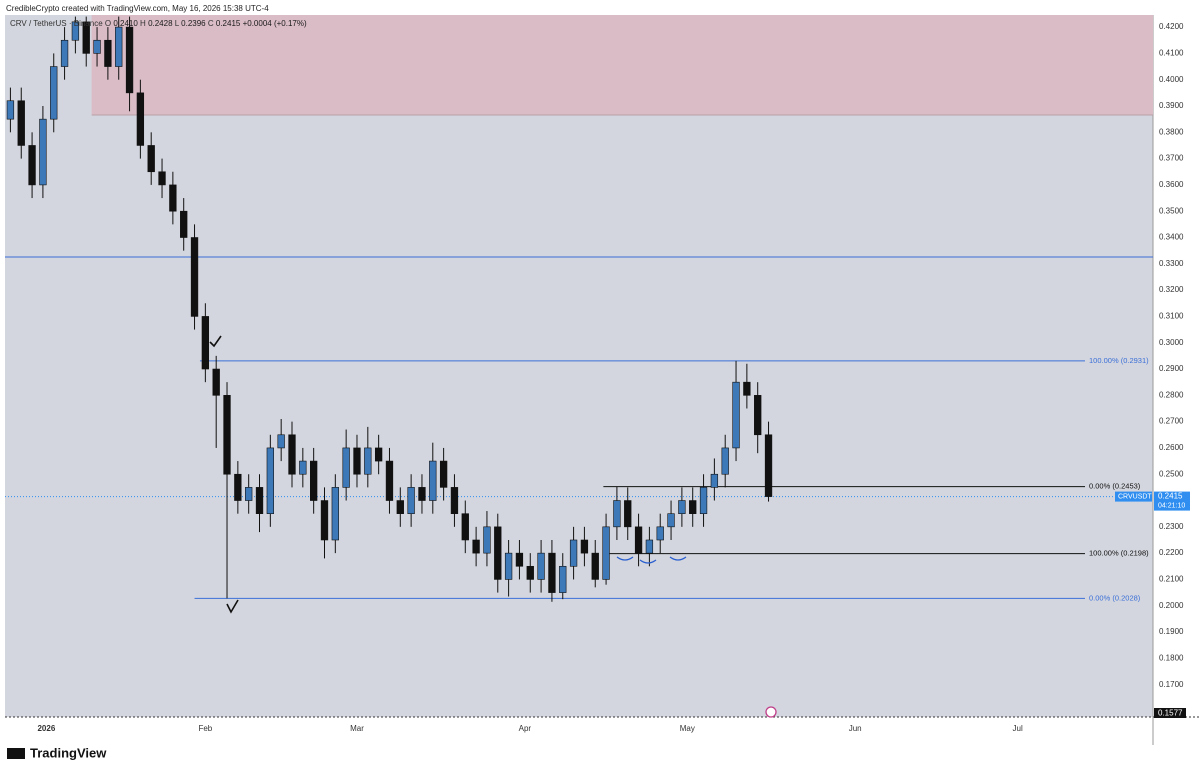 Image resolution: width=1200 pixels, height=774 pixels. Describe the element at coordinates (68, 752) in the screenshot. I see `brand: TradingView` at that location.